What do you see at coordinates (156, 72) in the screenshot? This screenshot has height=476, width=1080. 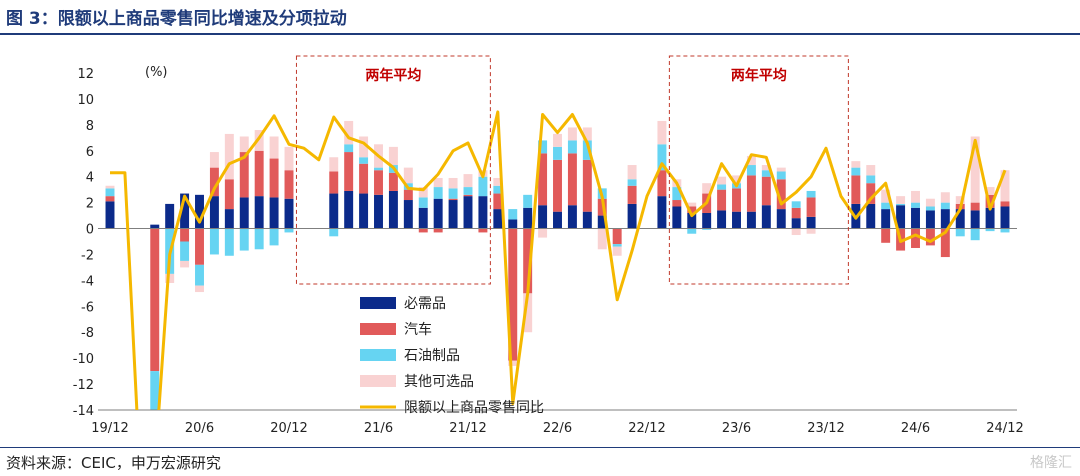 I see `y-unit-label: (%)` at bounding box center [156, 72].